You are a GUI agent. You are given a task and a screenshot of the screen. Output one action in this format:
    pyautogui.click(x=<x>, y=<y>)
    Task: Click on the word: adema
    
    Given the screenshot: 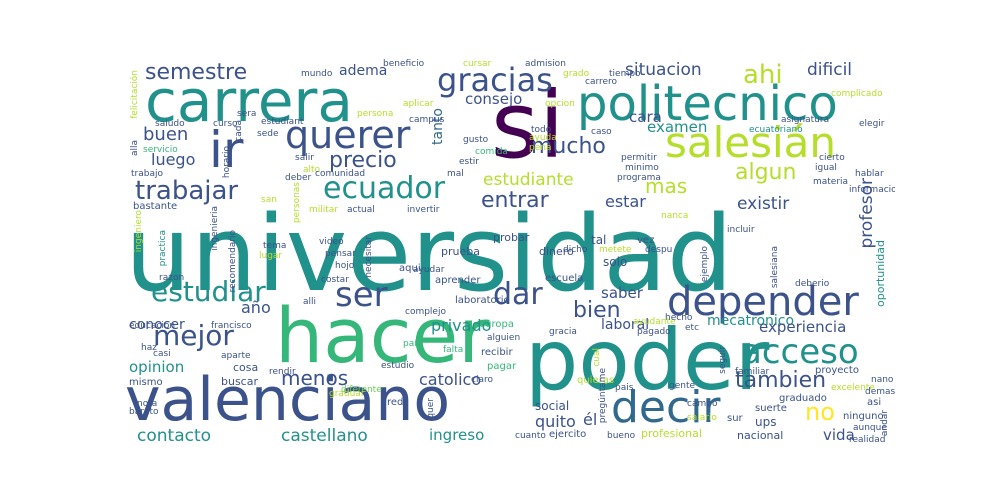 What is the action you would take?
    pyautogui.click(x=363, y=71)
    